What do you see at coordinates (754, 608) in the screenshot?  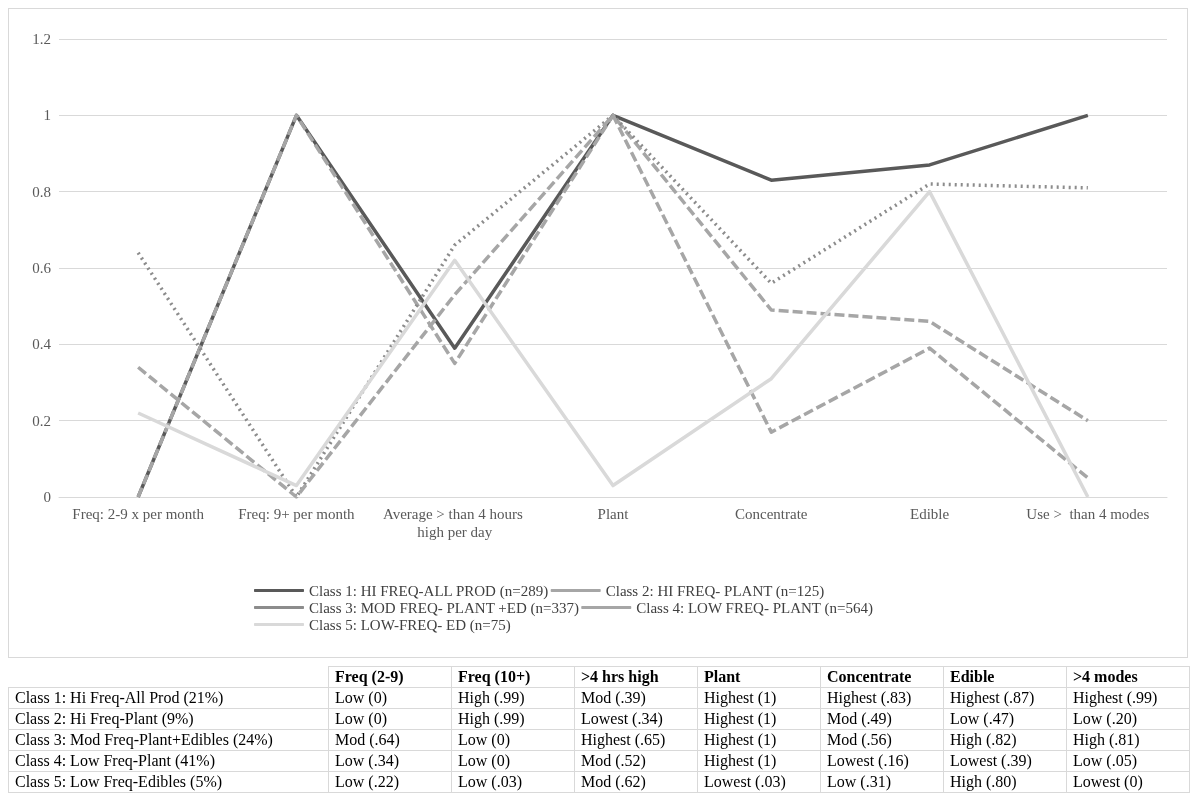 I see `legend-label: Class 4: LOW FREQ- PLANT (n=564)` at bounding box center [754, 608].